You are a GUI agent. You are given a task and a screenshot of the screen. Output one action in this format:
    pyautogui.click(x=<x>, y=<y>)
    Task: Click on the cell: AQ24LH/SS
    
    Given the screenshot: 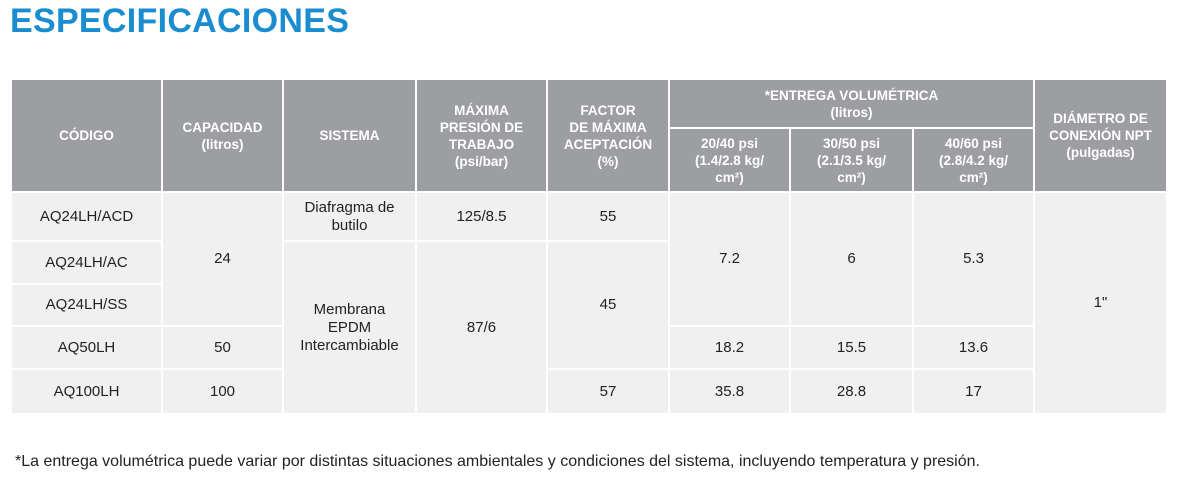 What is the action you would take?
    pyautogui.click(x=86, y=305)
    